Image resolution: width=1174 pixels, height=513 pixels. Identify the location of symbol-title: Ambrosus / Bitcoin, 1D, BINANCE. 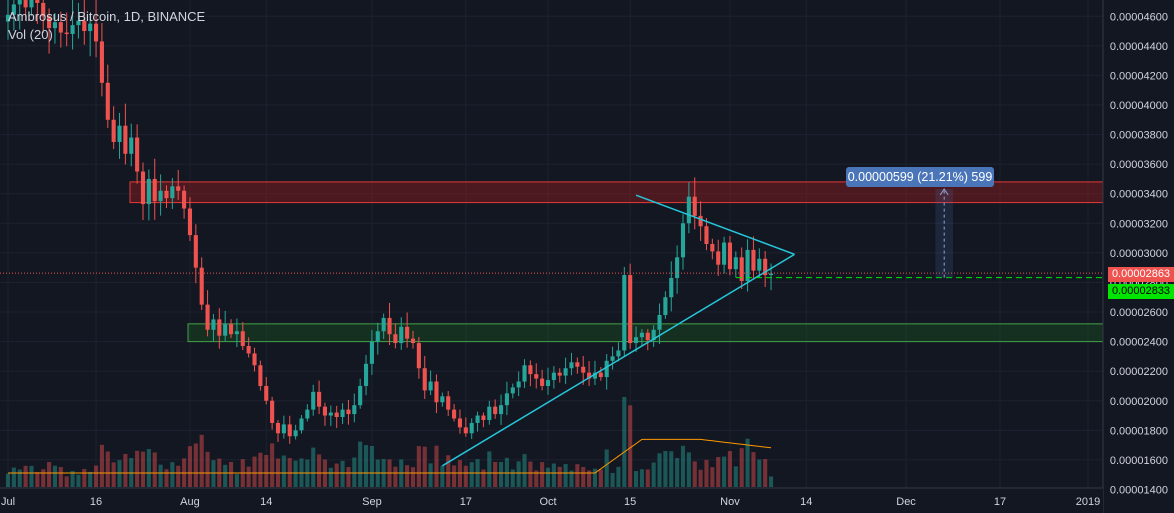
(107, 16).